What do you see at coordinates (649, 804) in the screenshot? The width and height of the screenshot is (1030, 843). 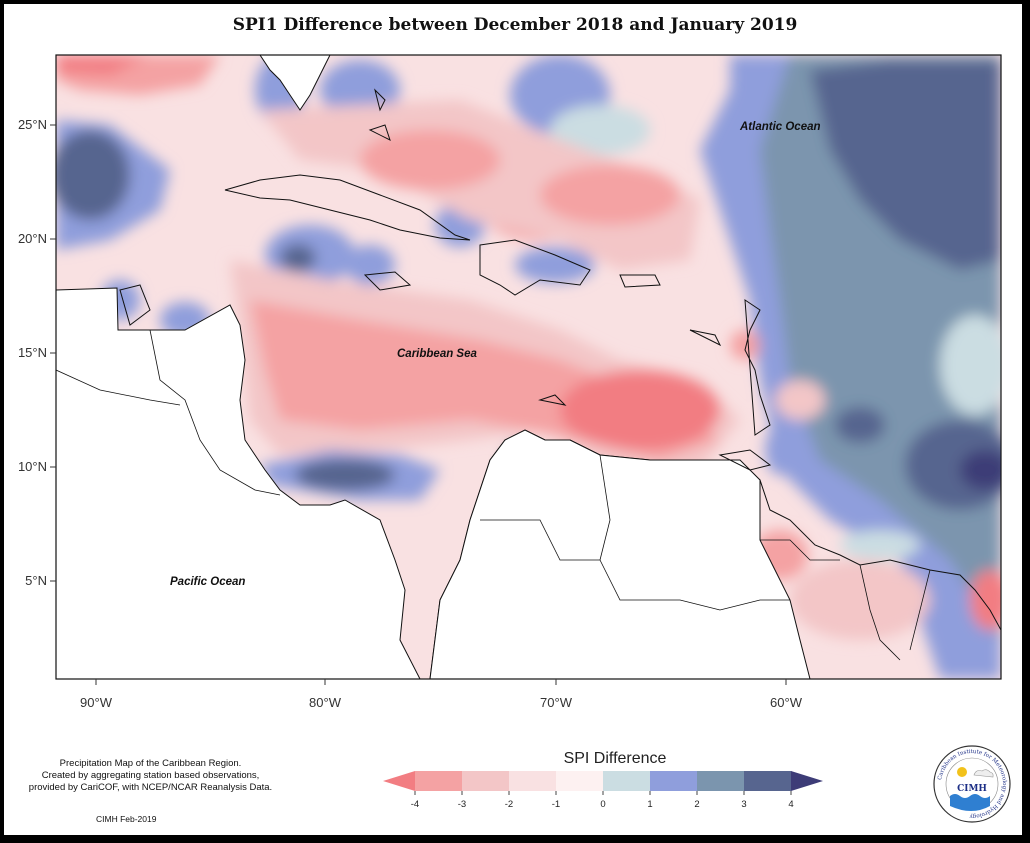 I see `legend-tick-label: 1` at bounding box center [649, 804].